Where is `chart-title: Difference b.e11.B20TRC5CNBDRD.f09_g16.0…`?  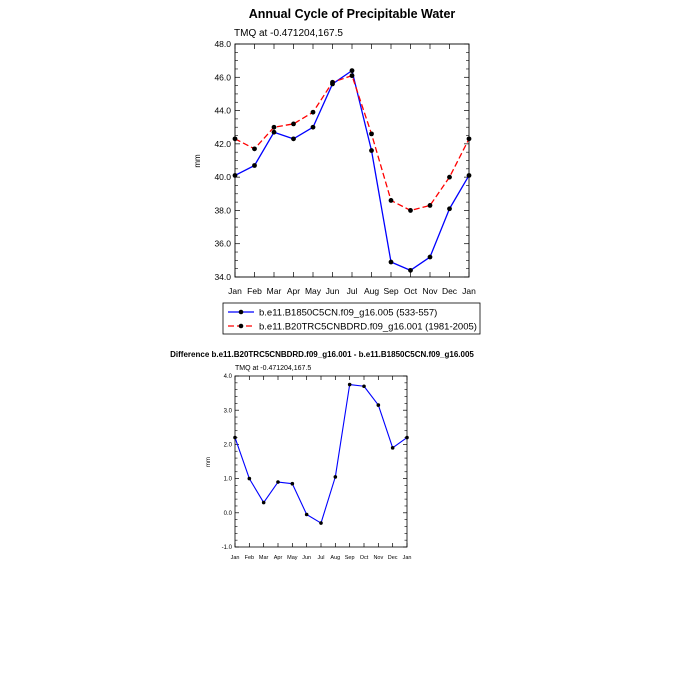 chart-title: Difference b.e11.B20TRC5CNBDRD.f09_g16.0… is located at coordinates (322, 354).